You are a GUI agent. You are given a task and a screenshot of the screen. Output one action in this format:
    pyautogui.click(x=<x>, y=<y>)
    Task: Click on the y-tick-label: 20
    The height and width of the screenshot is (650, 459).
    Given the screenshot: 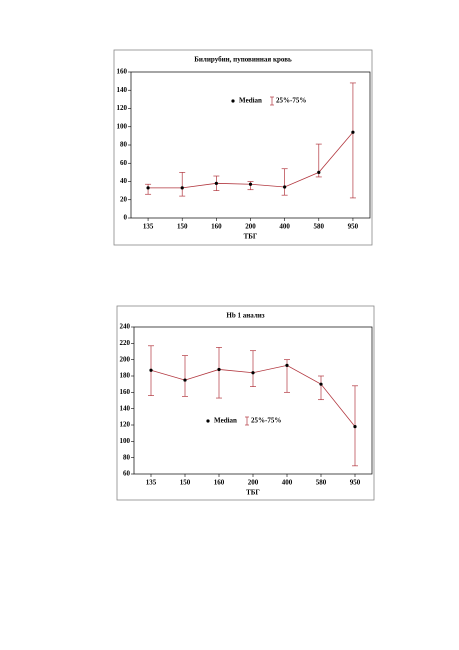 What is the action you would take?
    pyautogui.click(x=124, y=199)
    